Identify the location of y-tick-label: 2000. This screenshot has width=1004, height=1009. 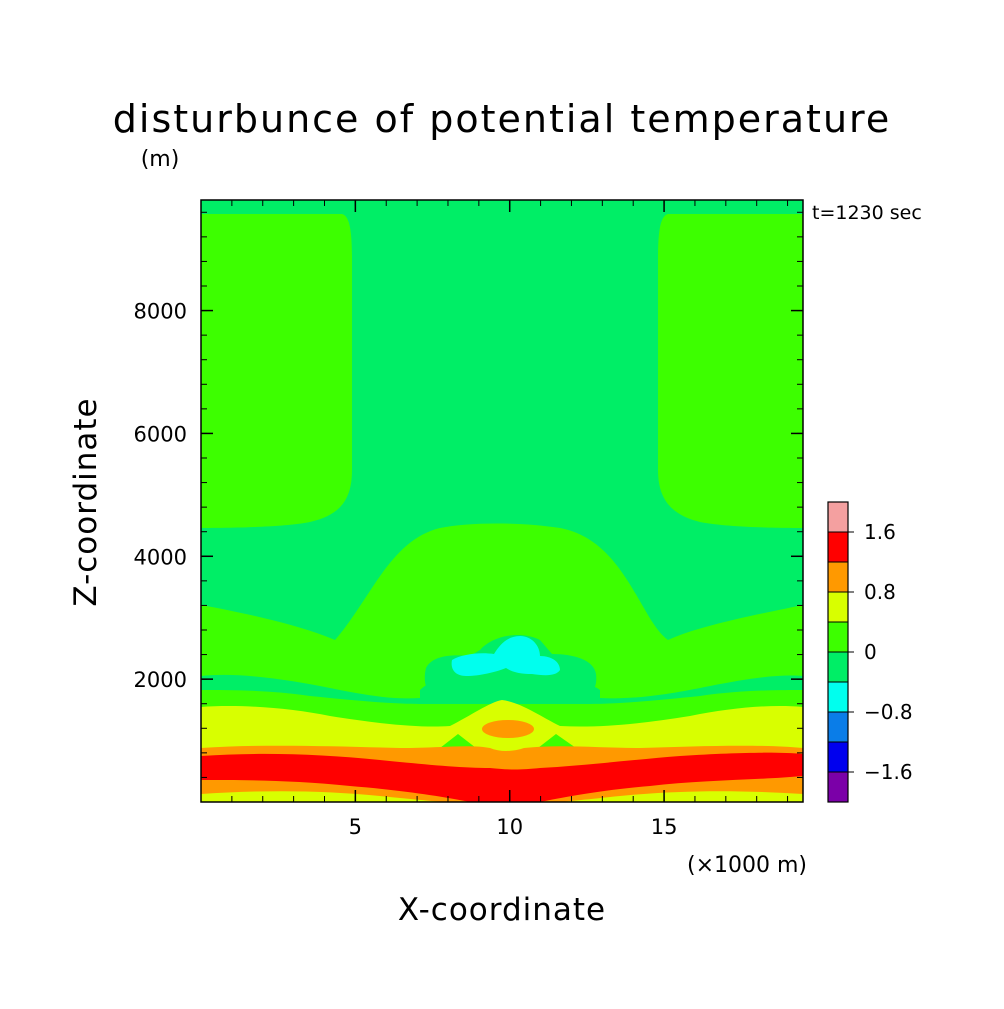
(160, 680).